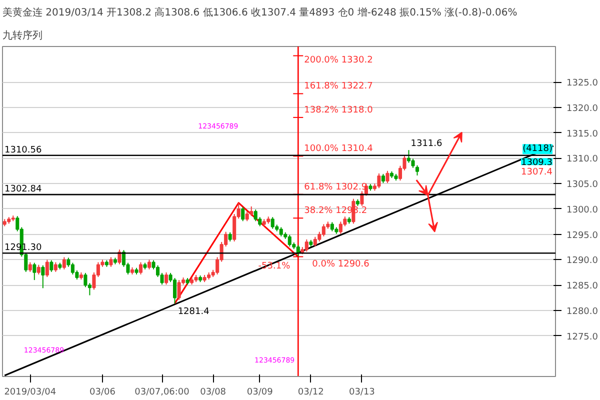 This screenshot has width=600, height=400. I want to click on x-tick-label: 03/13, so click(361, 393).